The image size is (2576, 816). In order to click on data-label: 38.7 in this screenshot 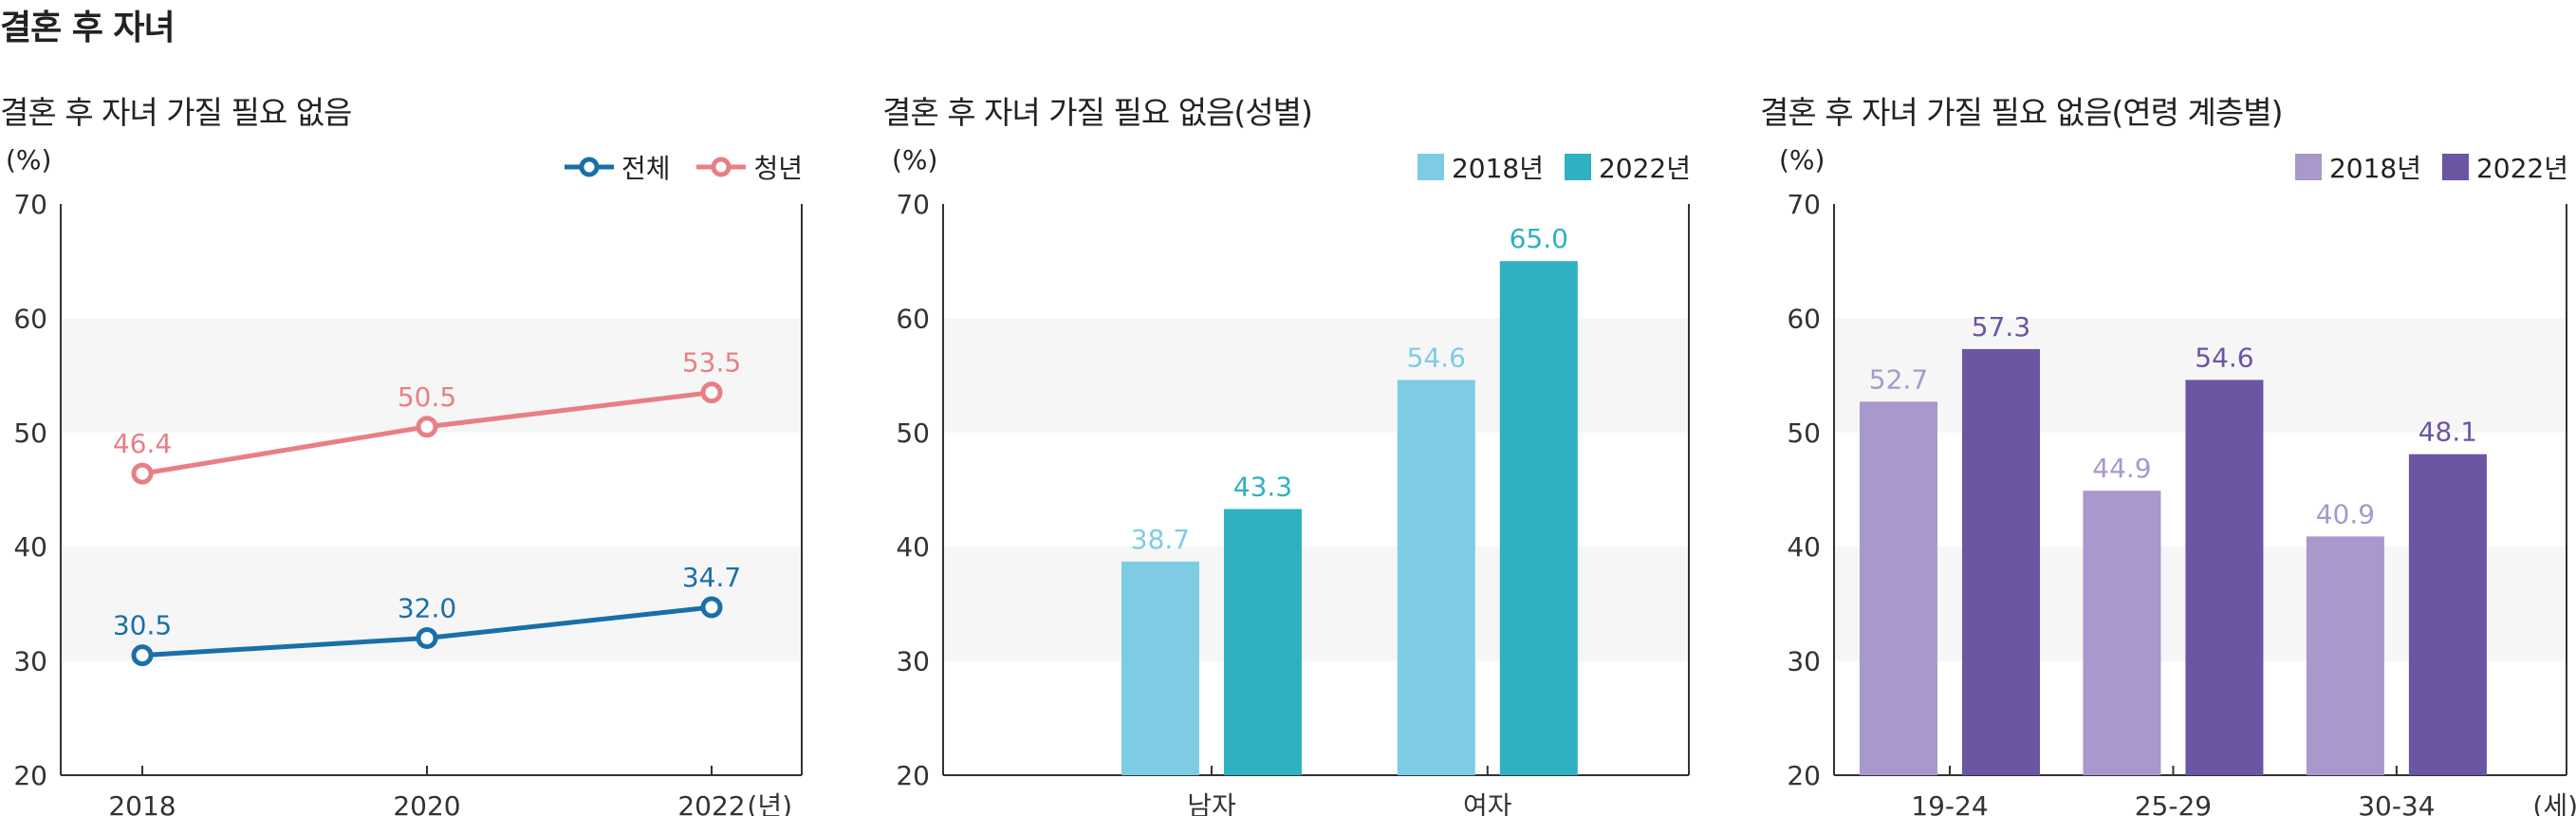, I will do `click(1160, 539)`.